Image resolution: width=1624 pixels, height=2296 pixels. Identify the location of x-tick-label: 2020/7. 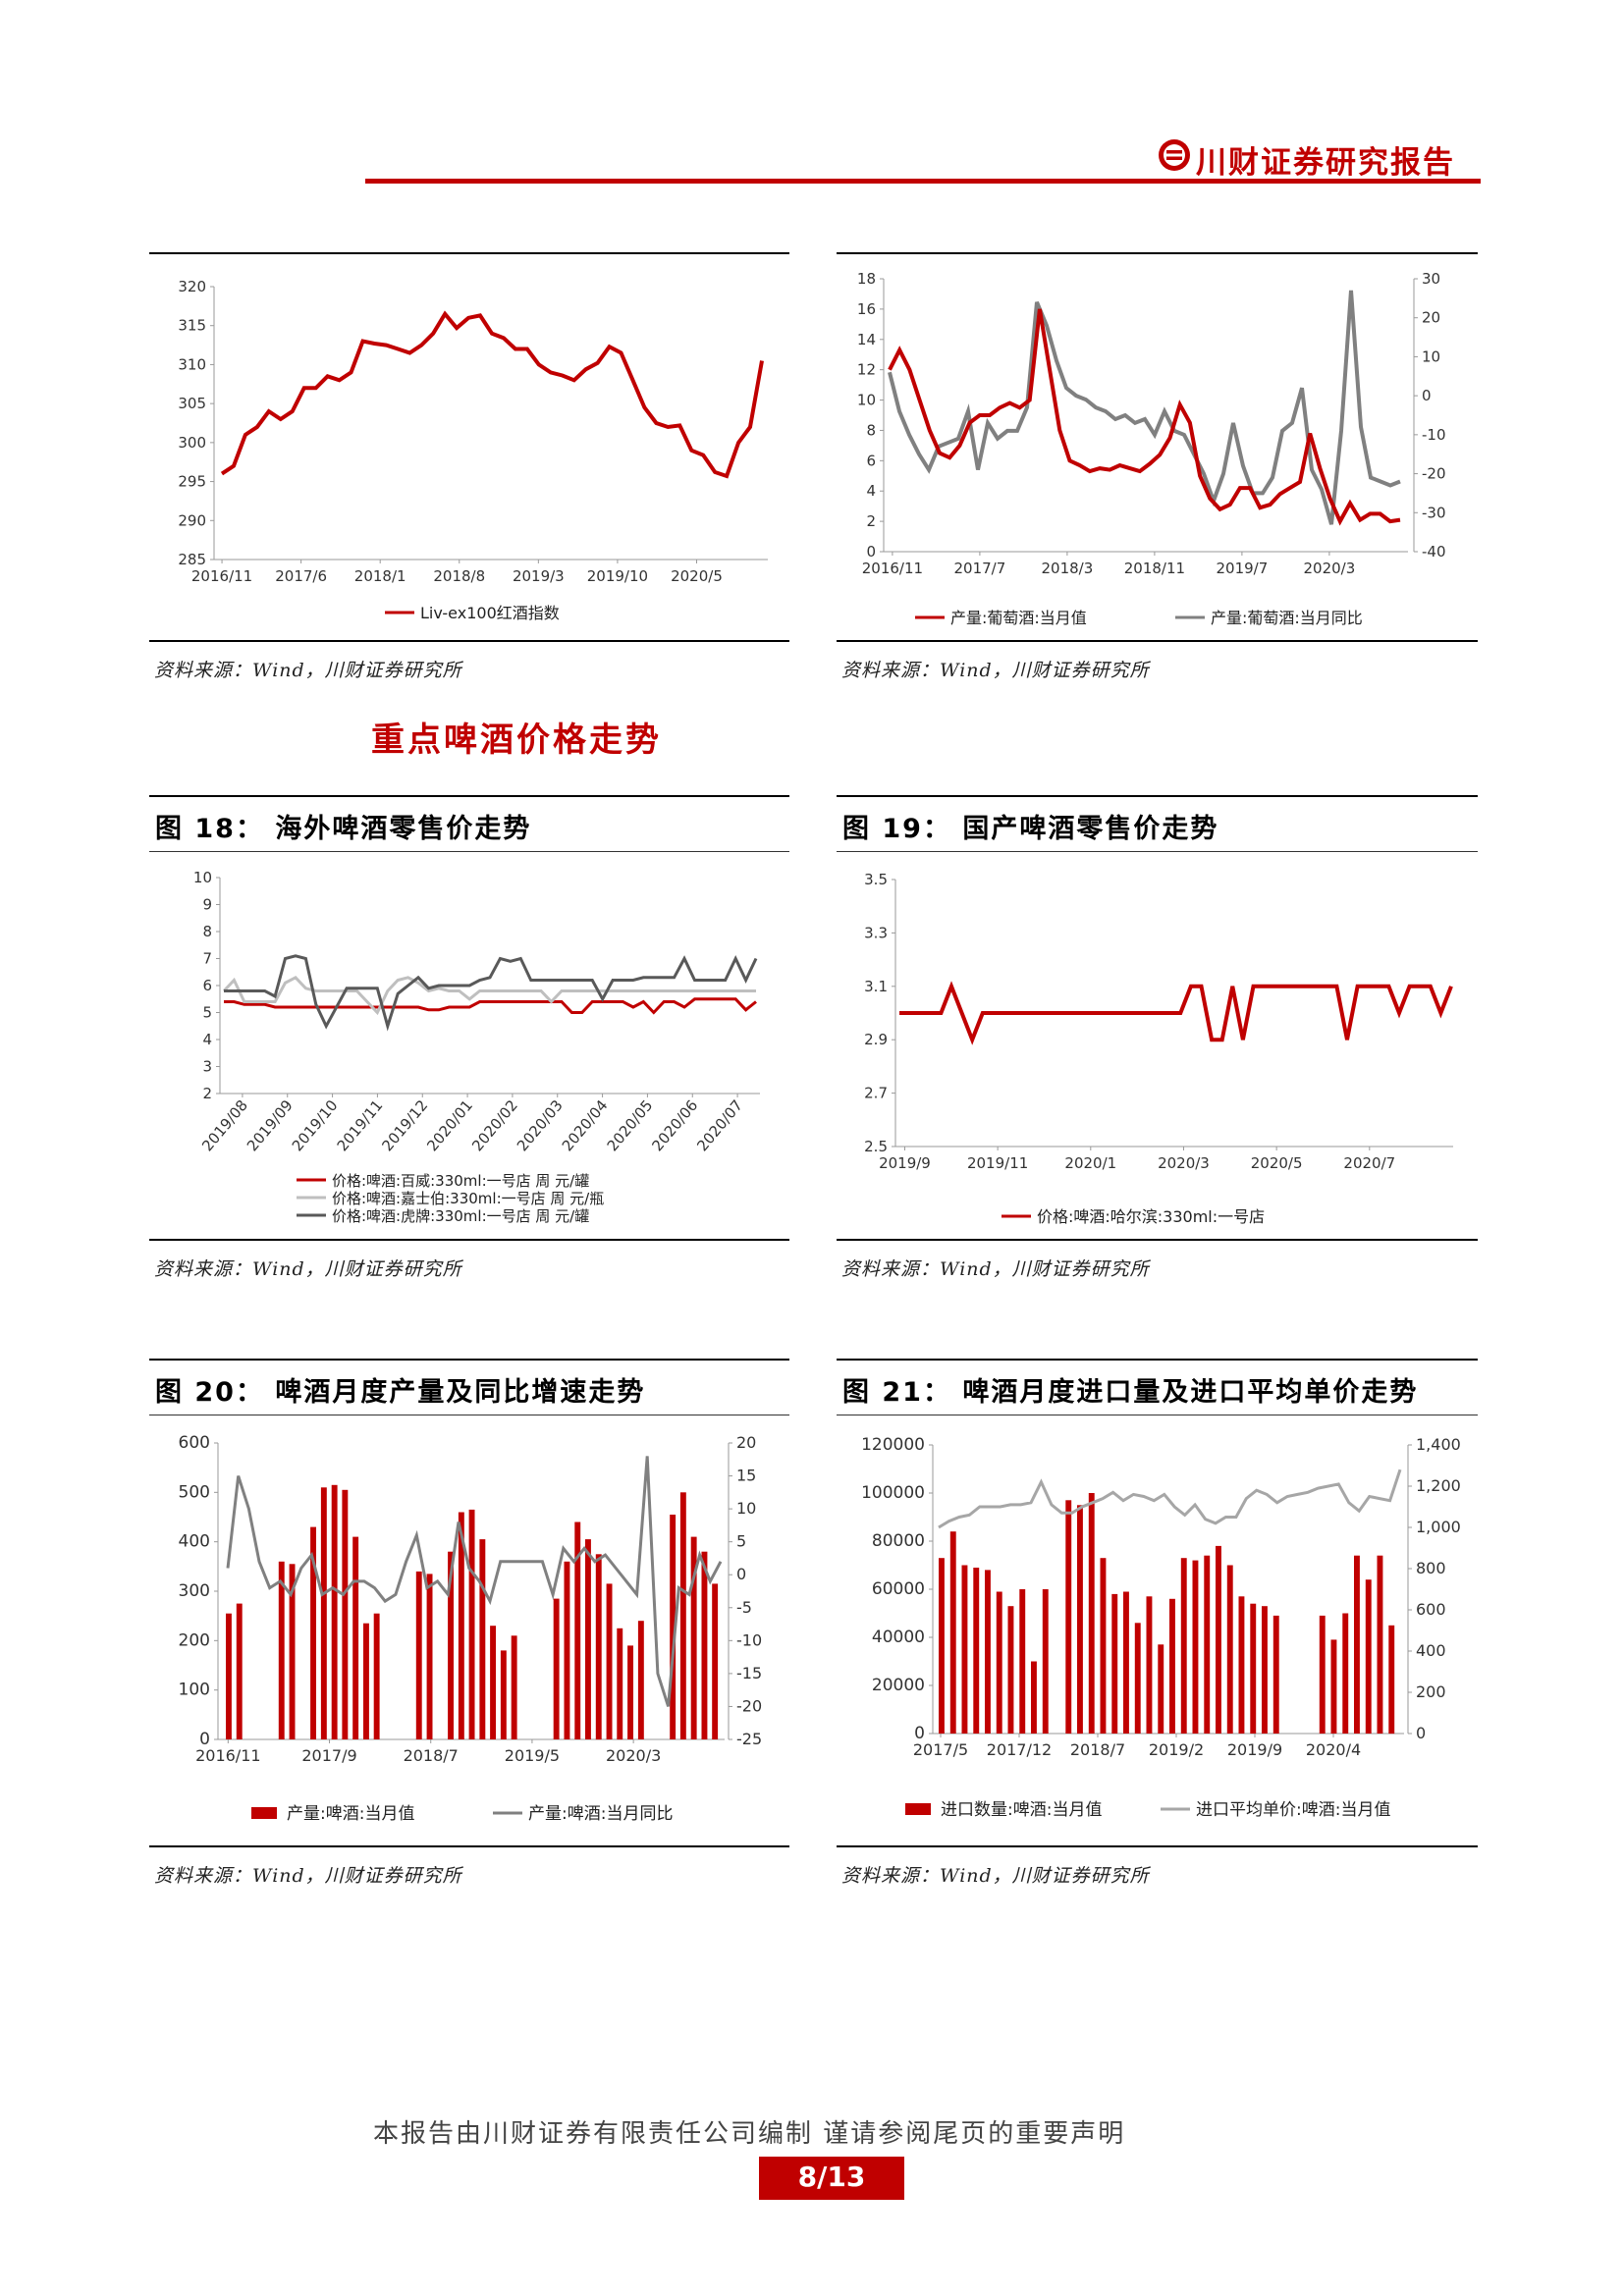
(1369, 1163).